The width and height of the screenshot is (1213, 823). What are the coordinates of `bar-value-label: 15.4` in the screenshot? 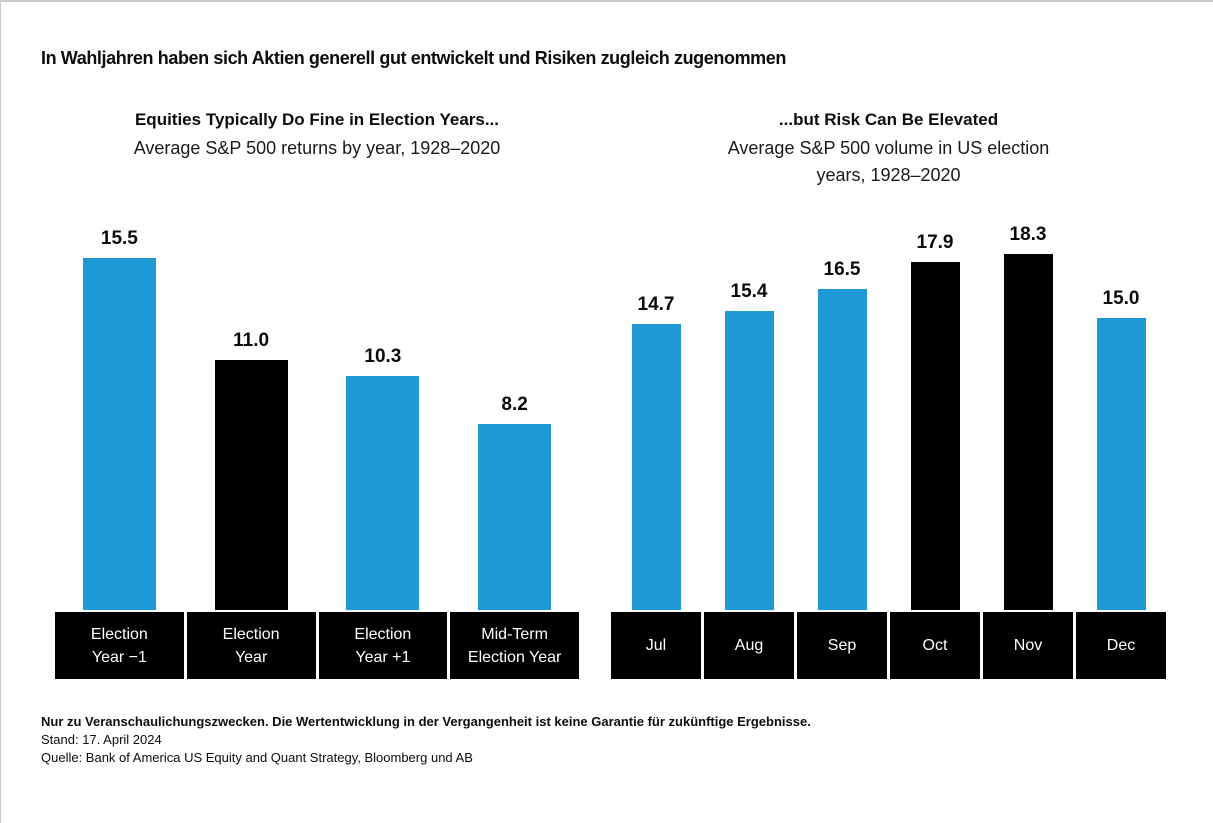 It's located at (749, 291).